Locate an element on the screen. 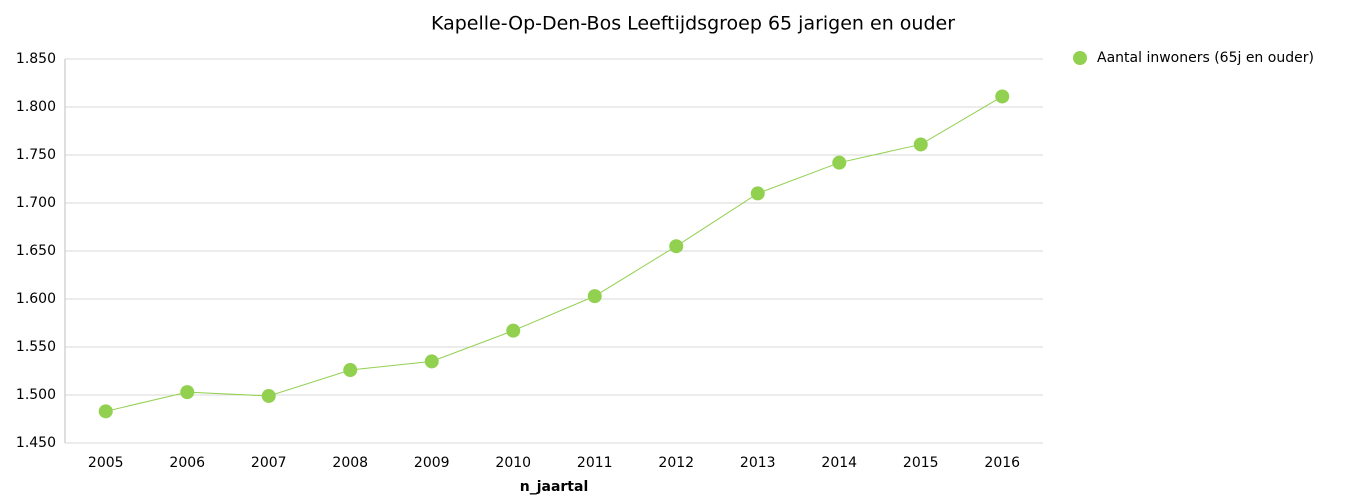 This screenshot has width=1352, height=496. legend-marker is located at coordinates (1080, 58).